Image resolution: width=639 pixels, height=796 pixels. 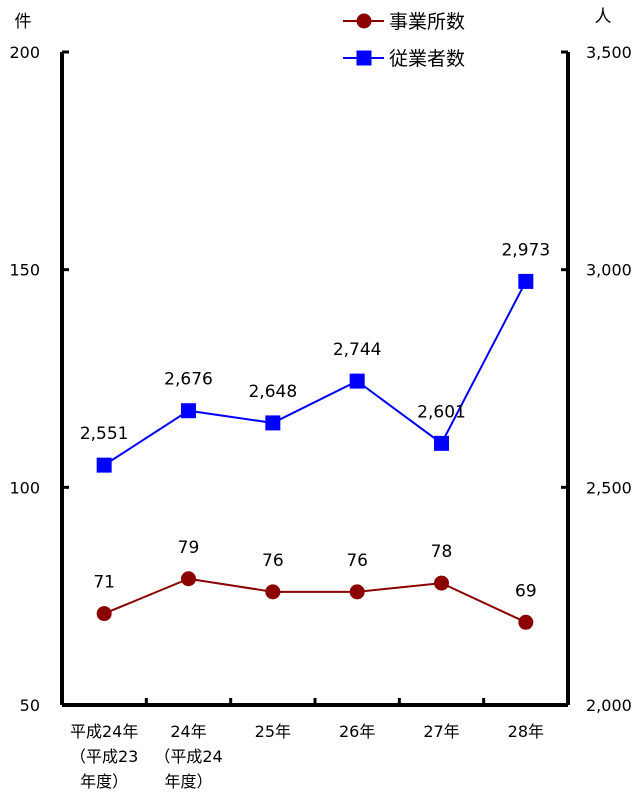 I want to click on y-right-unit: 人, so click(x=603, y=17).